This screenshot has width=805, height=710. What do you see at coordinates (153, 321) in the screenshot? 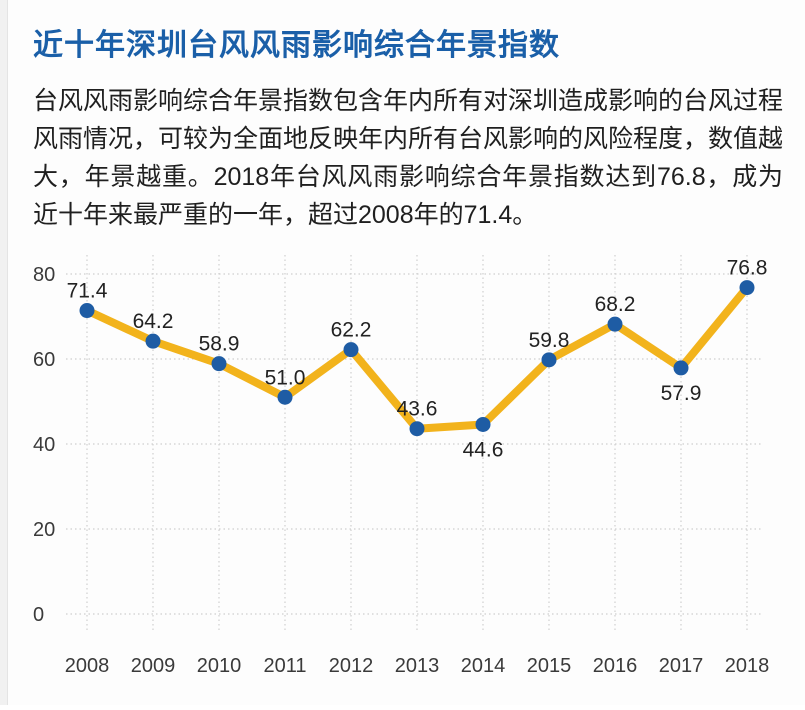
I see `data-label: 64.2` at bounding box center [153, 321].